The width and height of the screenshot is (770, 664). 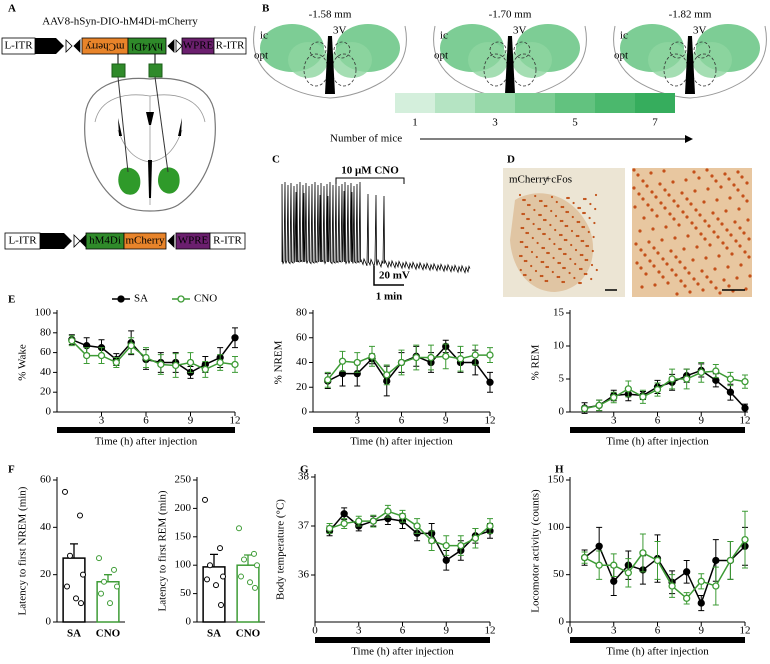 What do you see at coordinates (455, 103) in the screenshot?
I see `scale-box` at bounding box center [455, 103].